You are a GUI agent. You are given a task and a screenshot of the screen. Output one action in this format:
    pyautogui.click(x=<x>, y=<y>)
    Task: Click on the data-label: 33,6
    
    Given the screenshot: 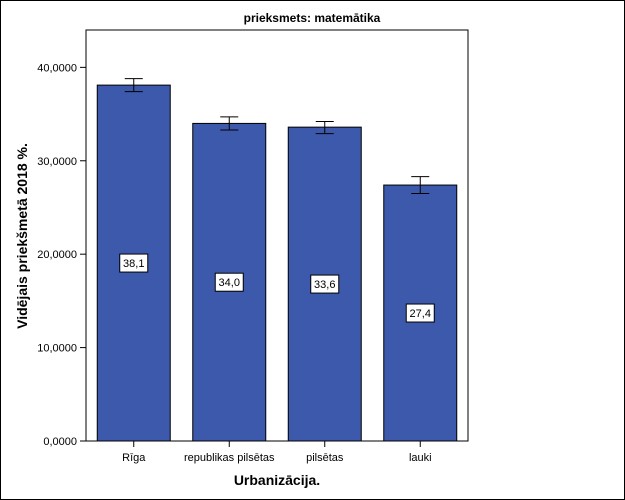 What is the action you would take?
    pyautogui.click(x=324, y=285)
    